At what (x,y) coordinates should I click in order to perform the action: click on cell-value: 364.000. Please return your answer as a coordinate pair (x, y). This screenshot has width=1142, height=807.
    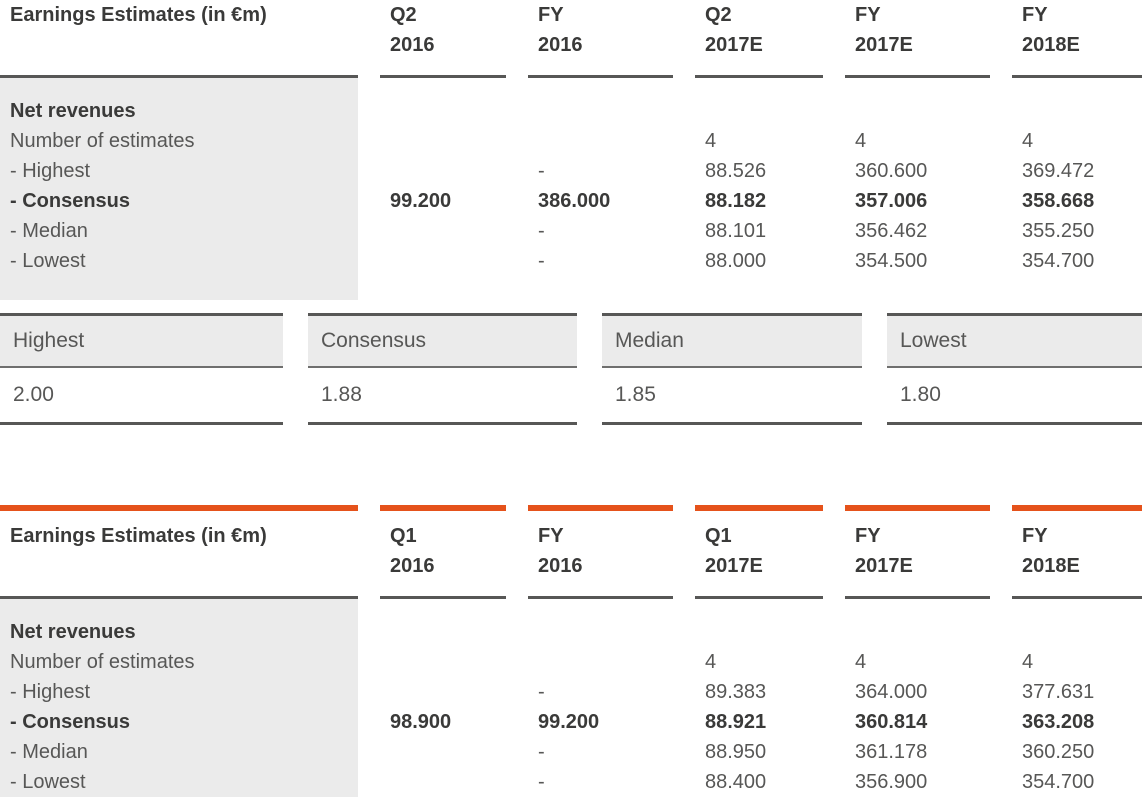
    Looking at the image, I should click on (891, 692).